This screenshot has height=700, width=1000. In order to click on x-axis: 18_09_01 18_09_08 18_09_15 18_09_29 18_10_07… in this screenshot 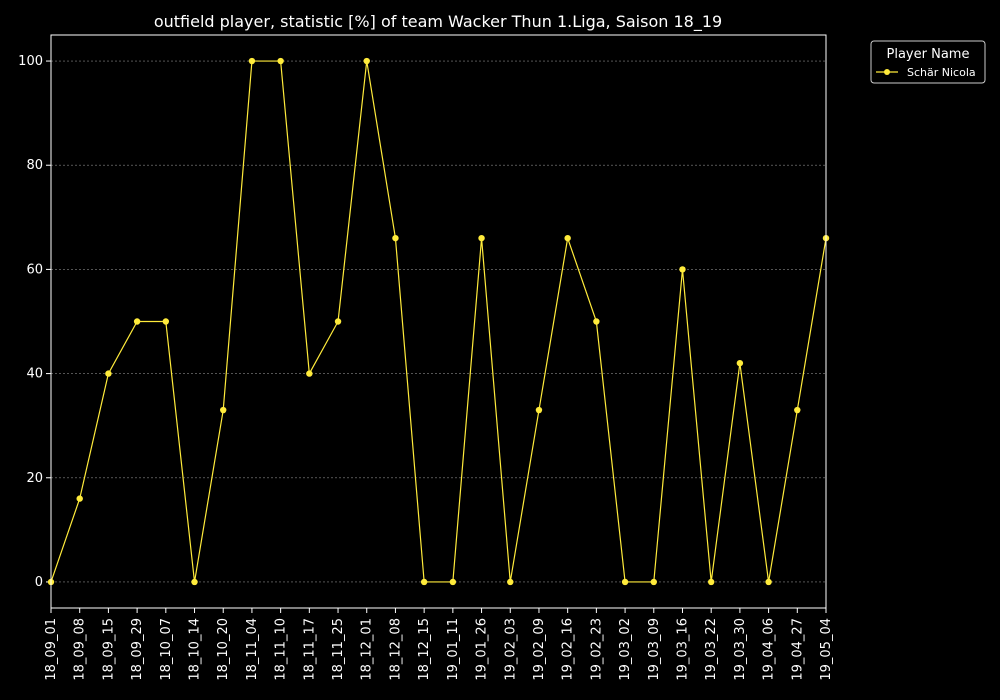, I will do `click(439, 644)`.